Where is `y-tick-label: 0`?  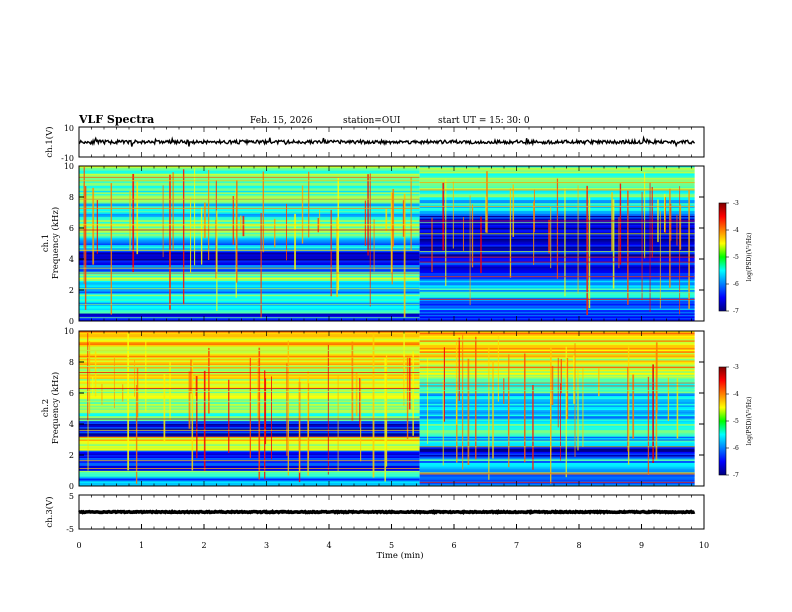
y-tick-label: 0 is located at coordinates (71, 321).